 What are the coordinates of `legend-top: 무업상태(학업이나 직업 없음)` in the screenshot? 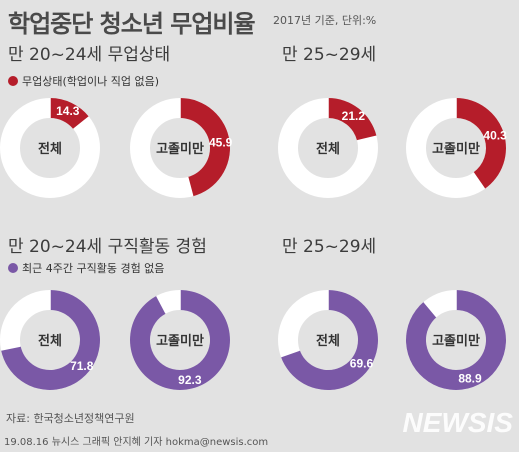 It's located at (83, 81).